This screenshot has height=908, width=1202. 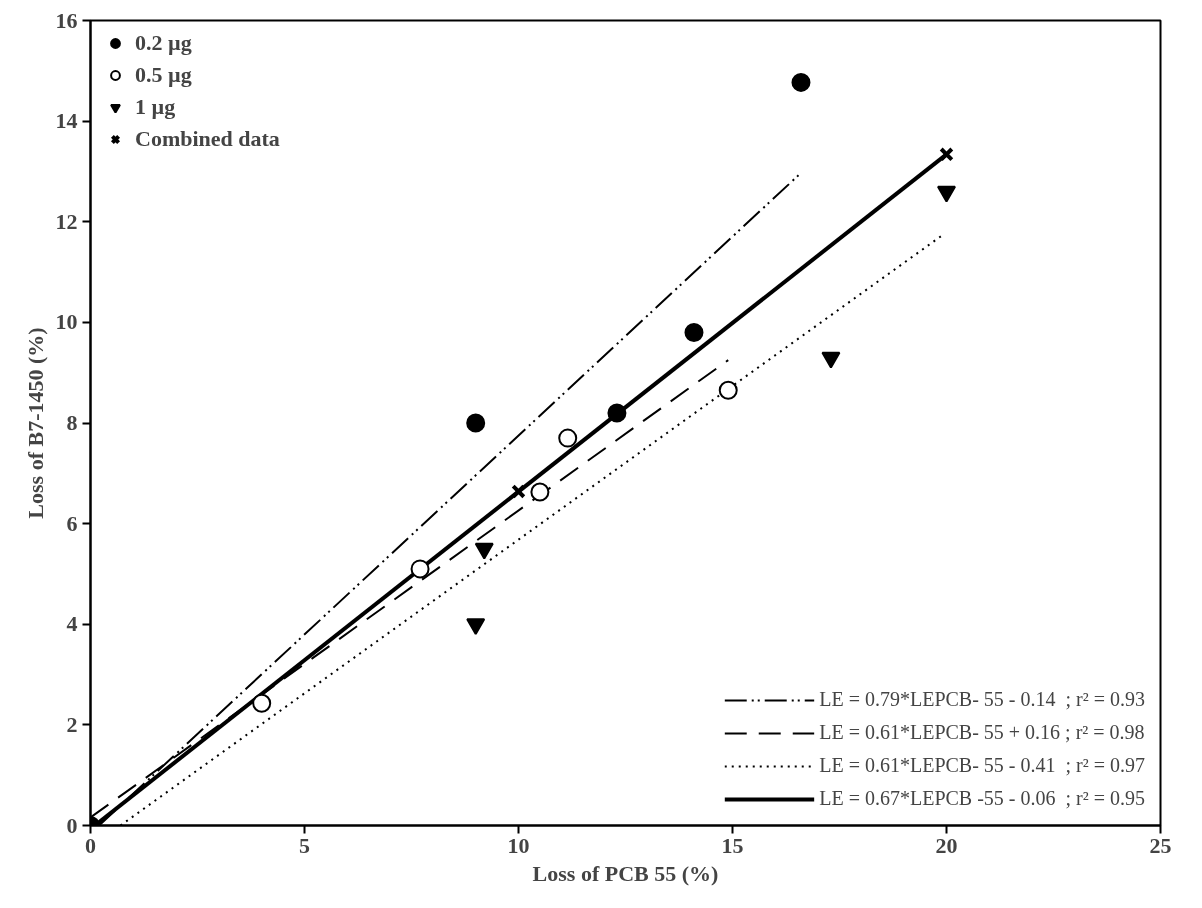 What do you see at coordinates (66, 20) in the screenshot?
I see `y-tick-label: 16` at bounding box center [66, 20].